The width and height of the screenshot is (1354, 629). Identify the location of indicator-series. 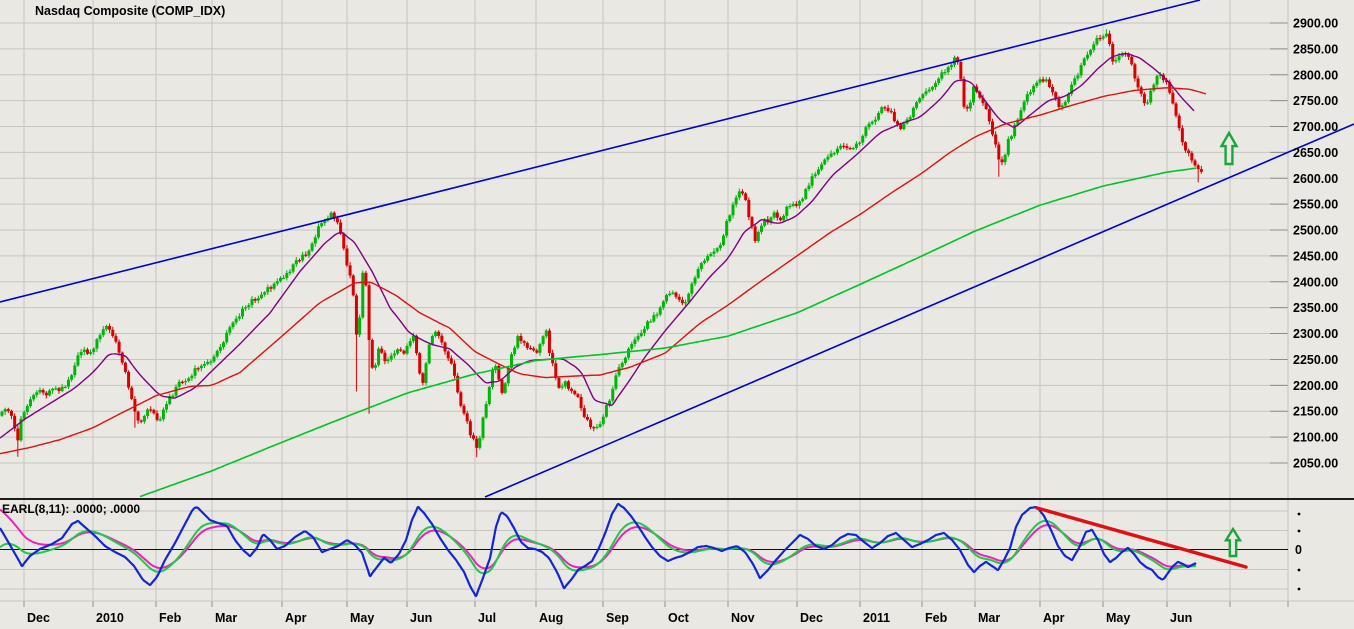
(598, 550).